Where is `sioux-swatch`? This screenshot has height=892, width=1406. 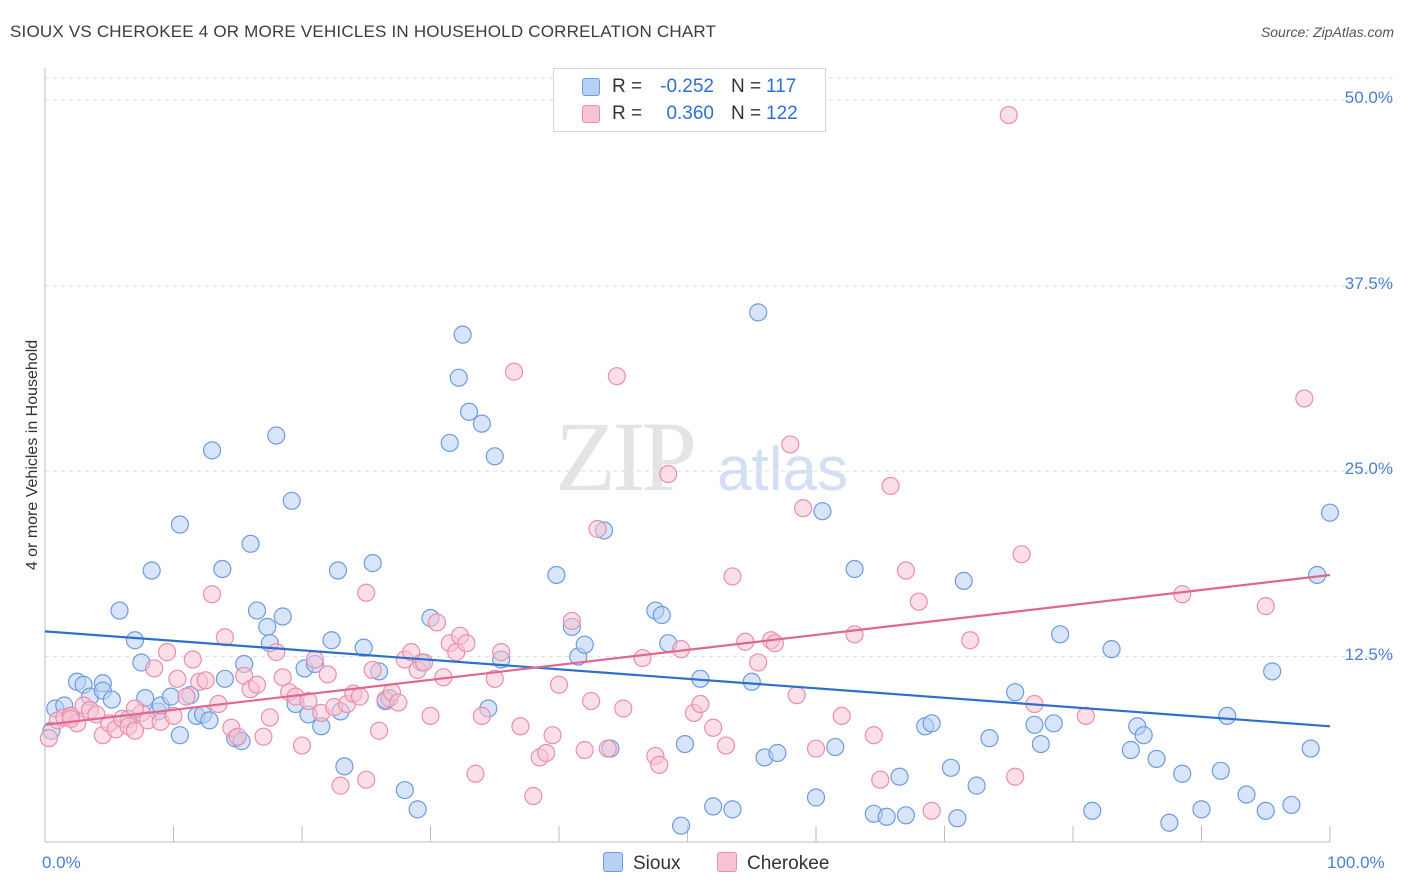 sioux-swatch is located at coordinates (591, 87).